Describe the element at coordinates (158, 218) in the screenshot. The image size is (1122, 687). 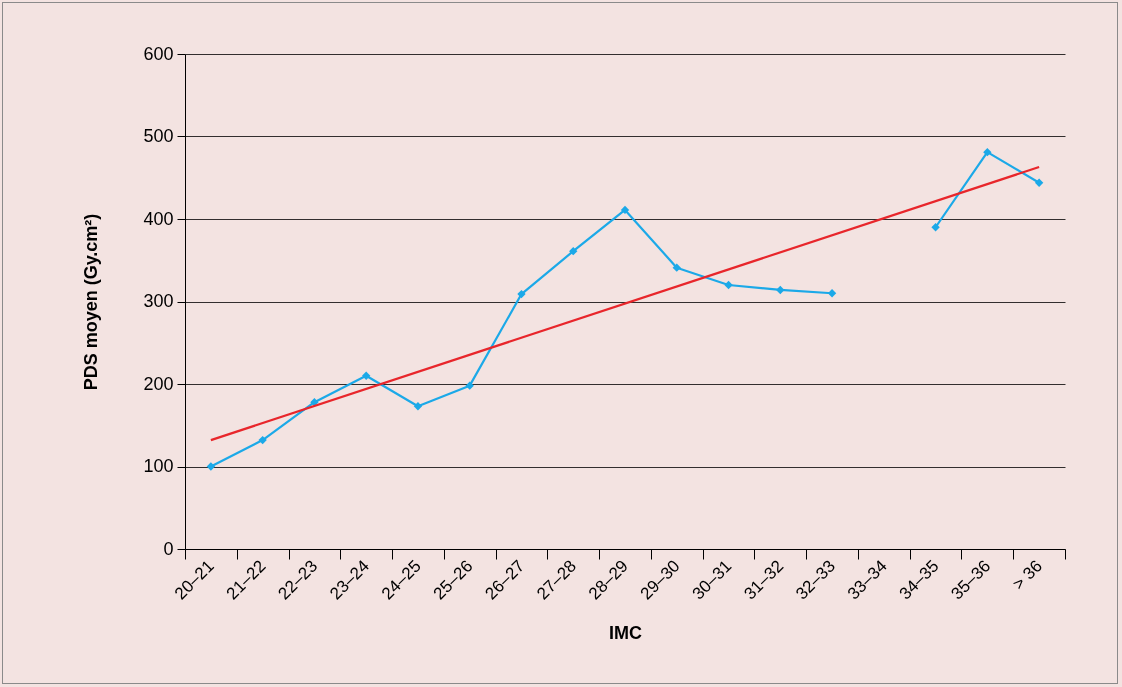
I see `y-tick-label: 400` at that location.